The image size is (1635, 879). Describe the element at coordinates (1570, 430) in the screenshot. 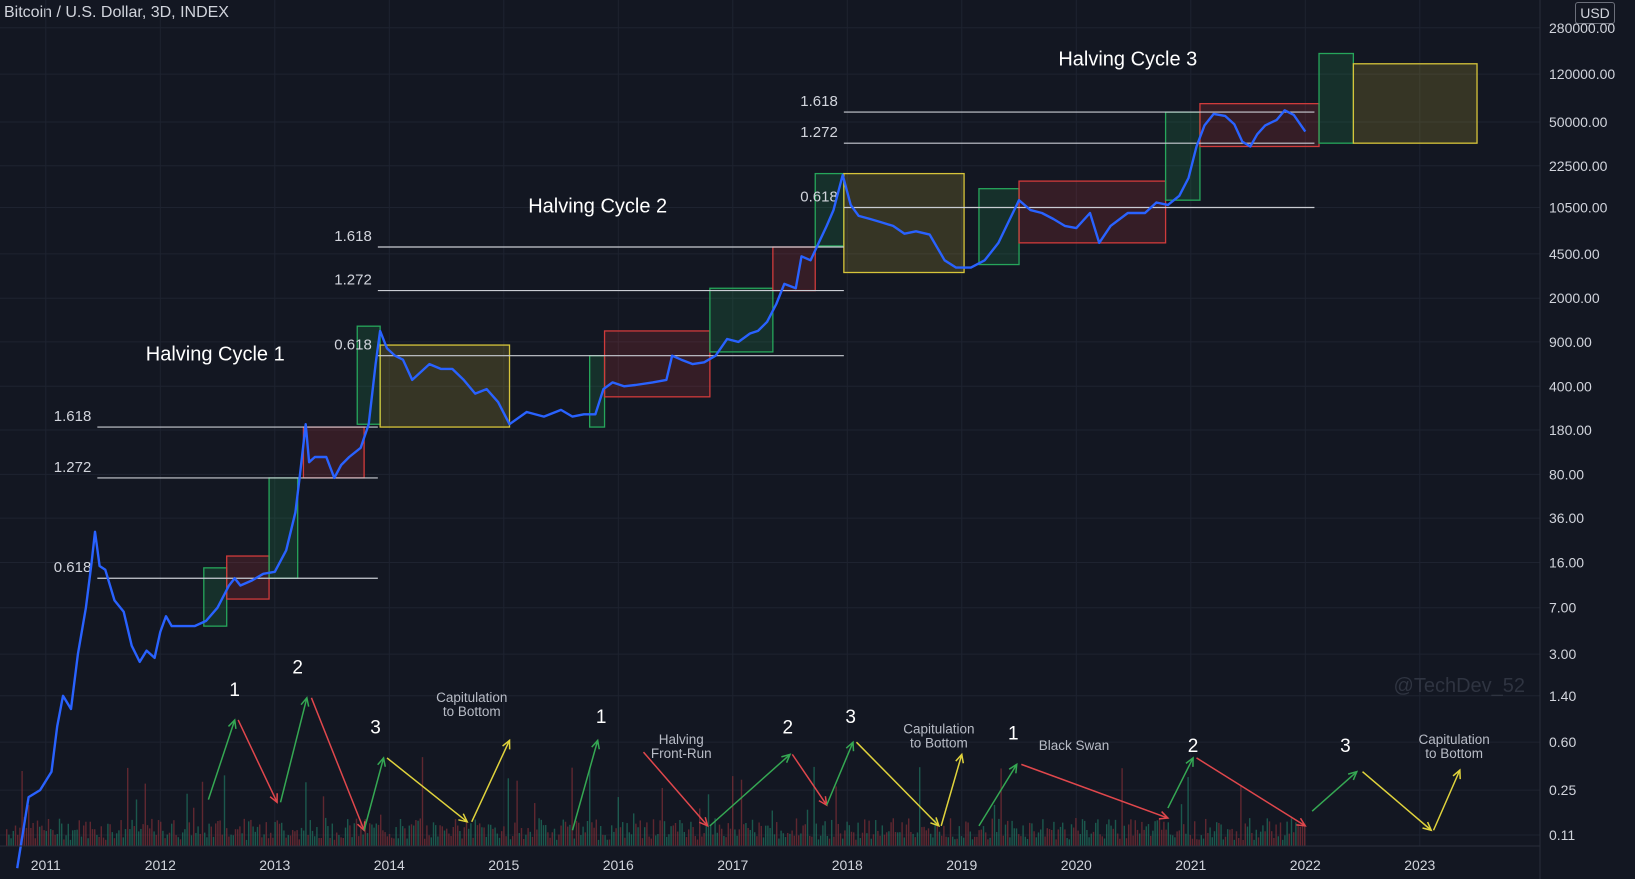

I see `y-tick-label: 180.00` at that location.